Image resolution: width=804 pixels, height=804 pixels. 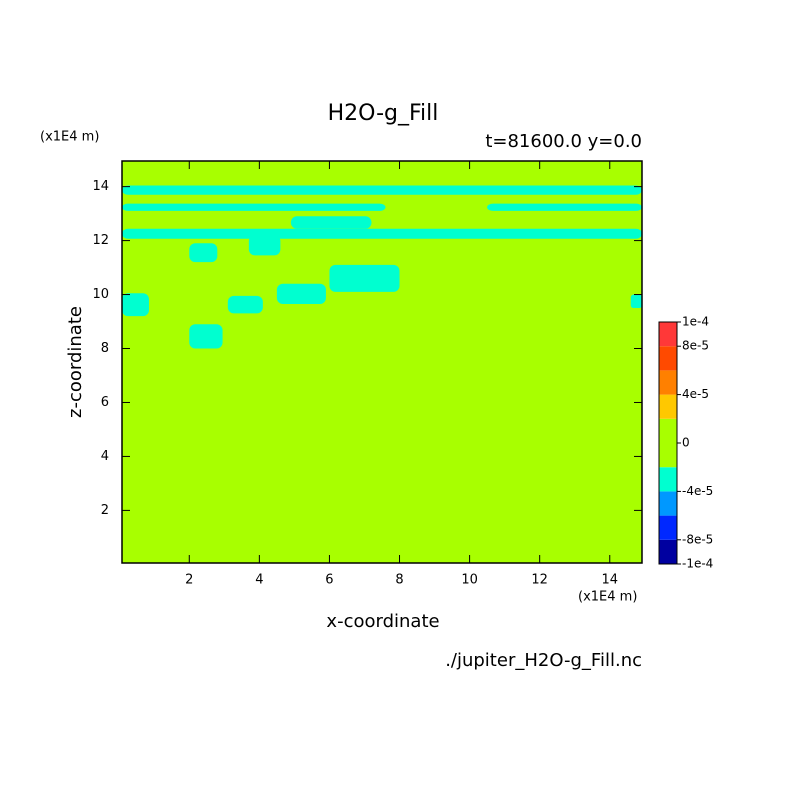 I want to click on colorbar-tick-label: 0, so click(x=686, y=443).